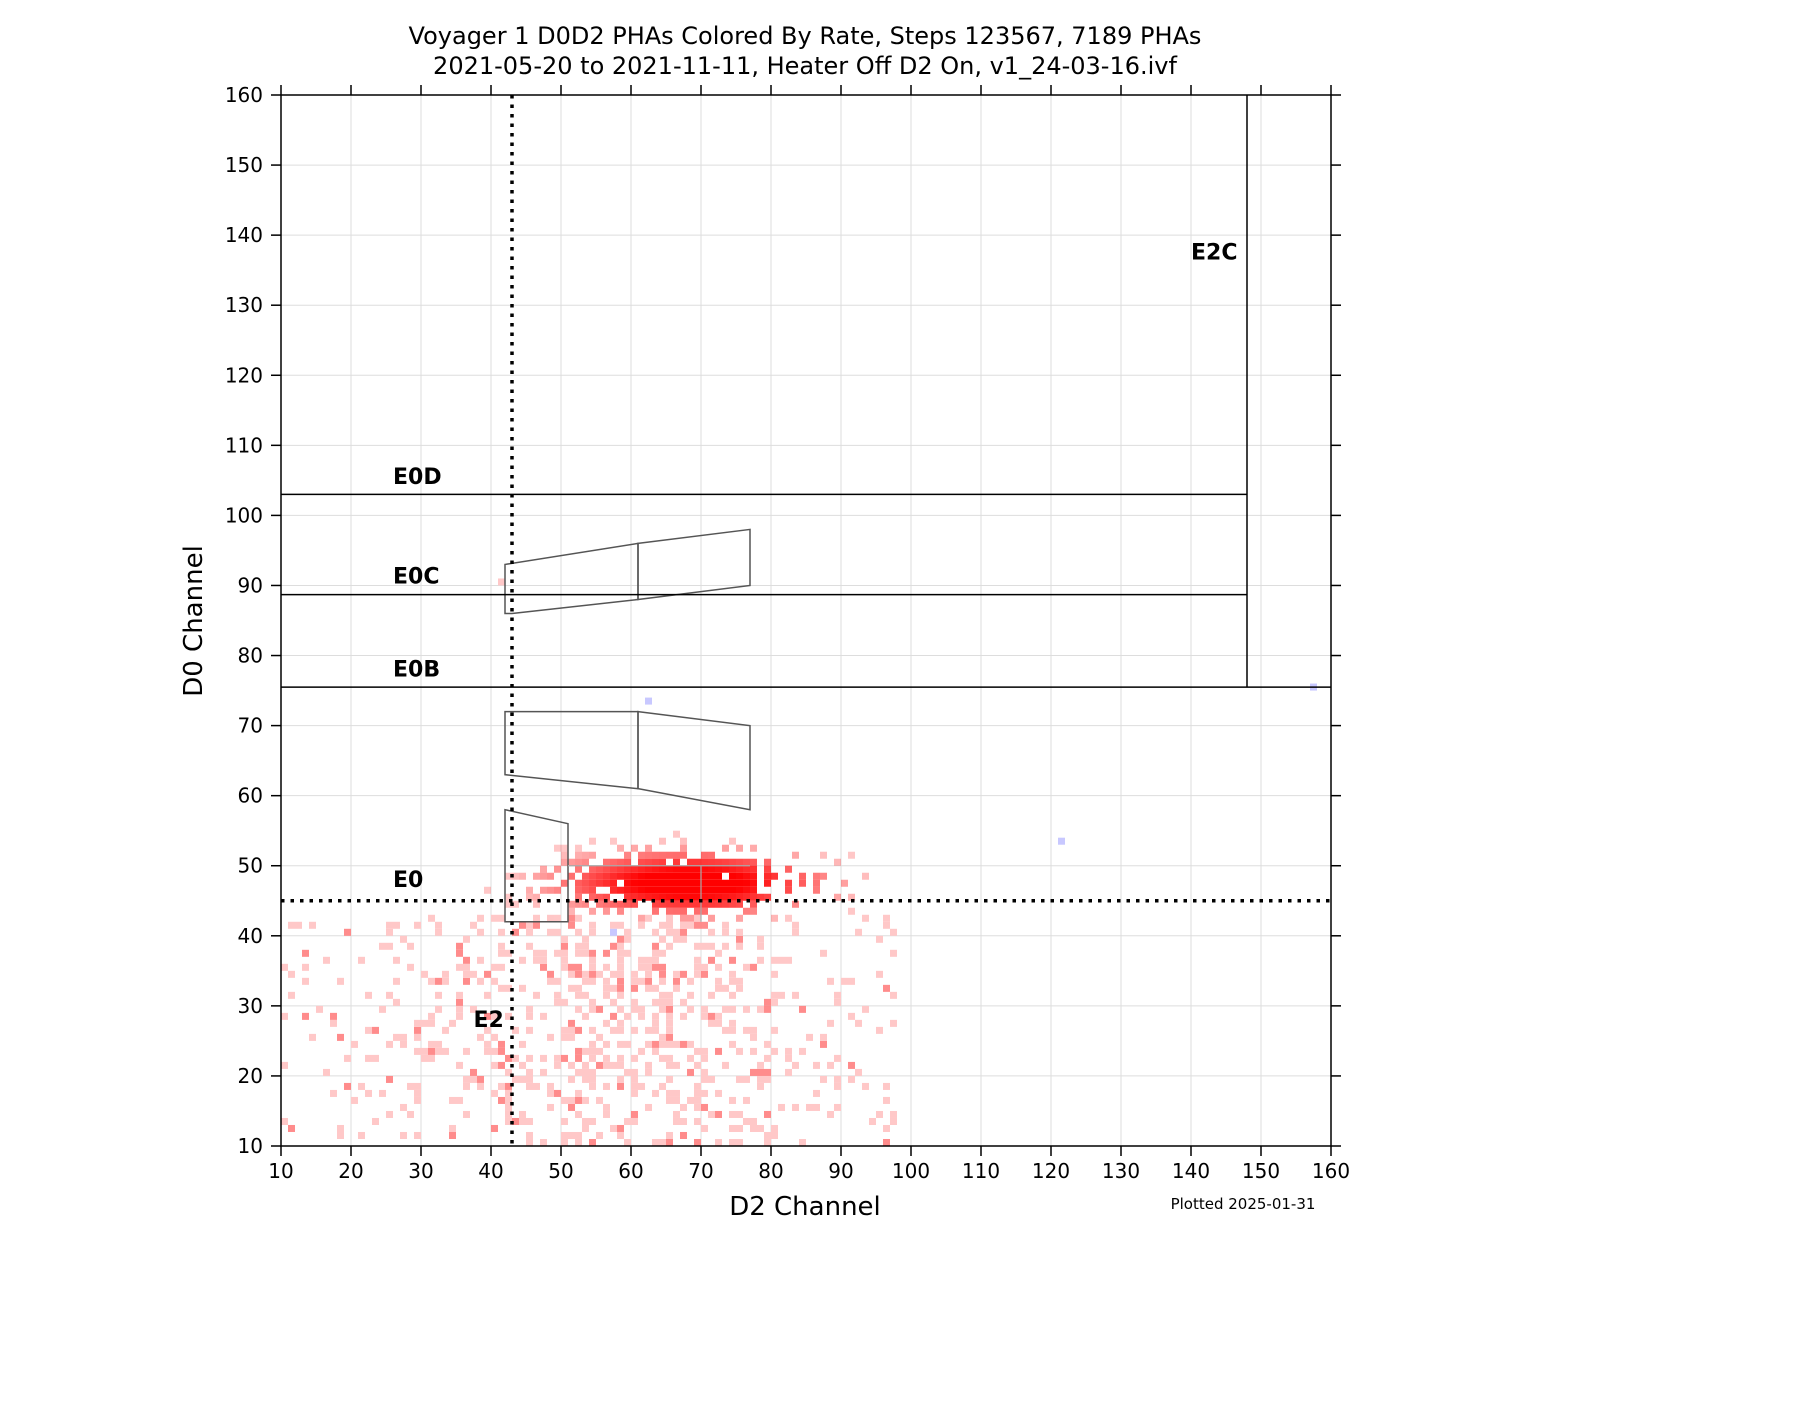  What do you see at coordinates (244, 515) in the screenshot?
I see `y-tick-label: 100` at bounding box center [244, 515].